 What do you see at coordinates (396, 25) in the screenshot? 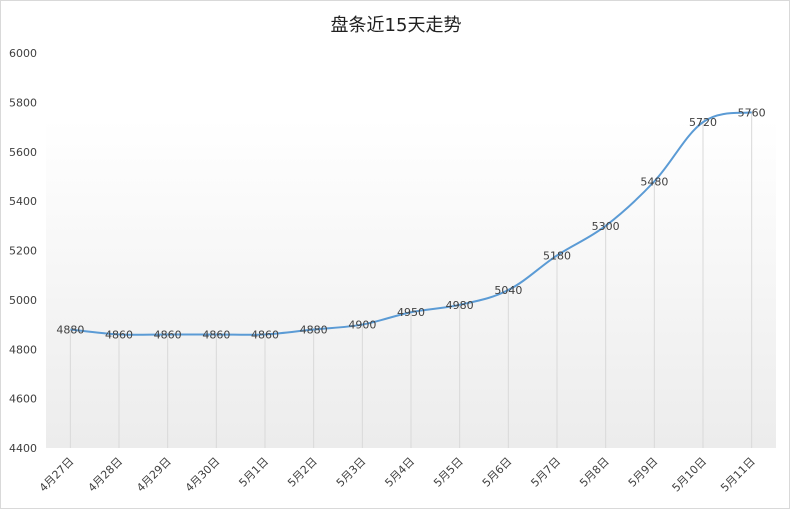
I see `chart-title: 盘条近15天走势` at bounding box center [396, 25].